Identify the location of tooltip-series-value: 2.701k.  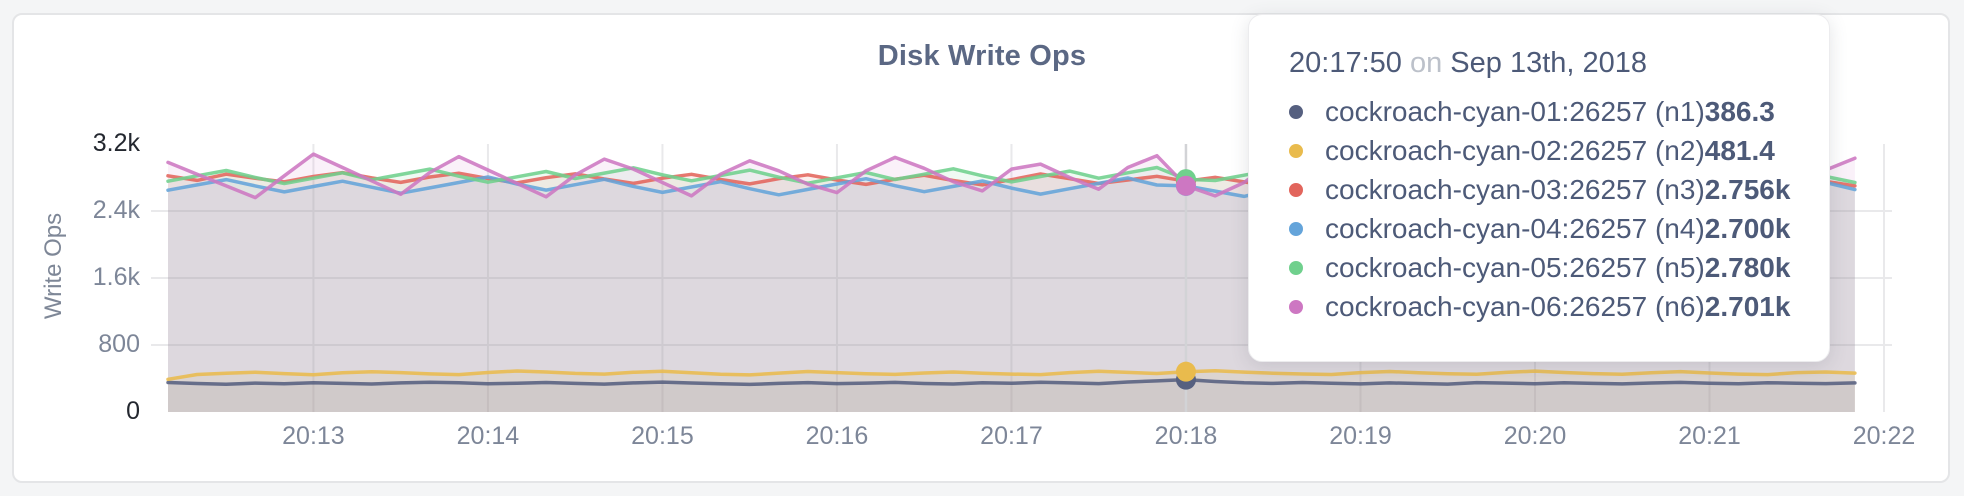
(1747, 306).